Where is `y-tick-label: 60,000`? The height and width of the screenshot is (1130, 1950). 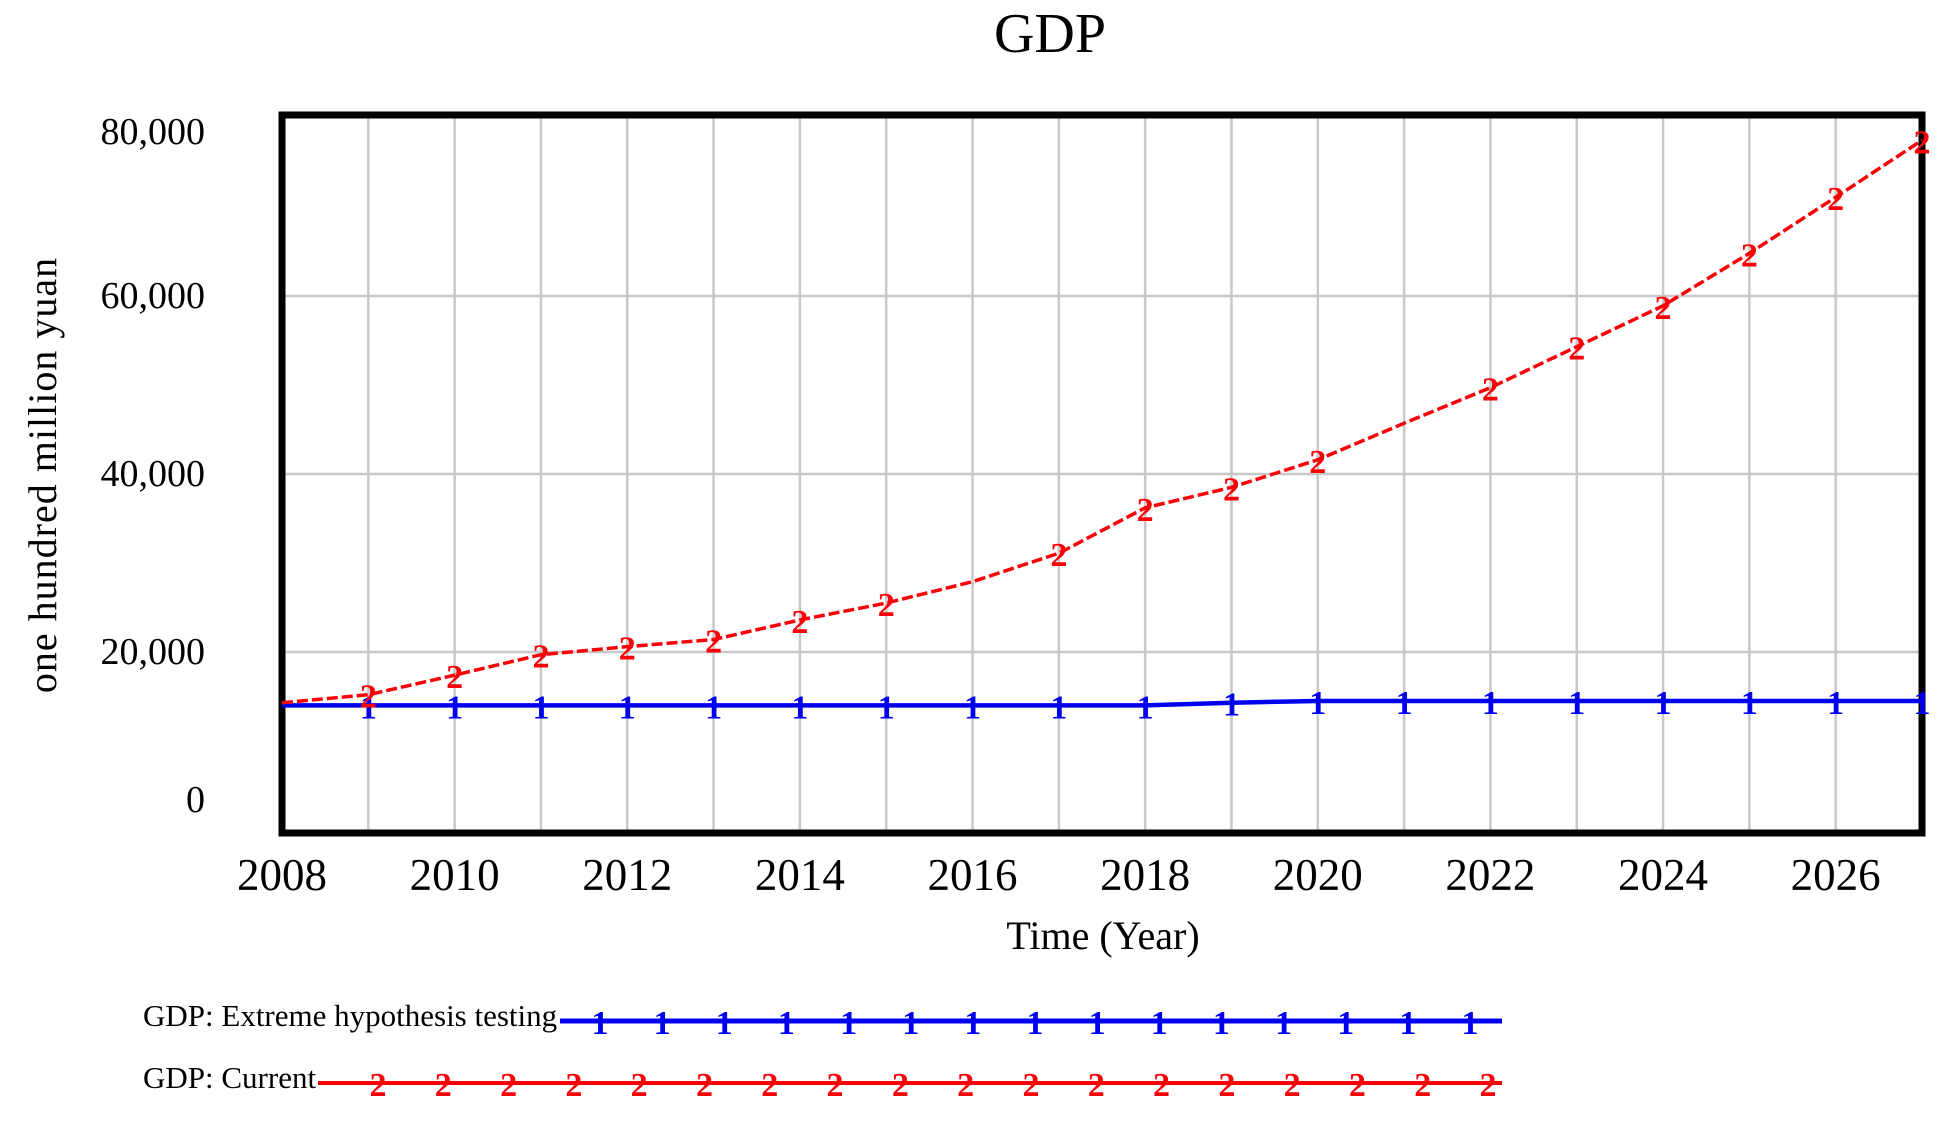
y-tick-label: 60,000 is located at coordinates (153, 296).